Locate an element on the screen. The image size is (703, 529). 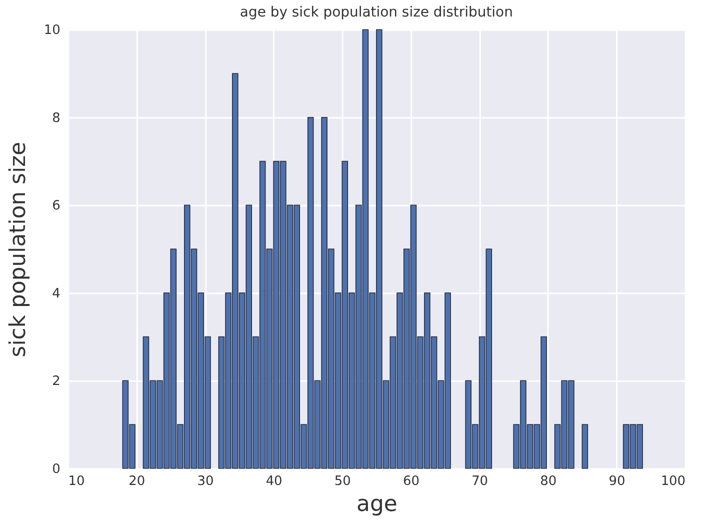
x-tick-label: 70 is located at coordinates (480, 481).